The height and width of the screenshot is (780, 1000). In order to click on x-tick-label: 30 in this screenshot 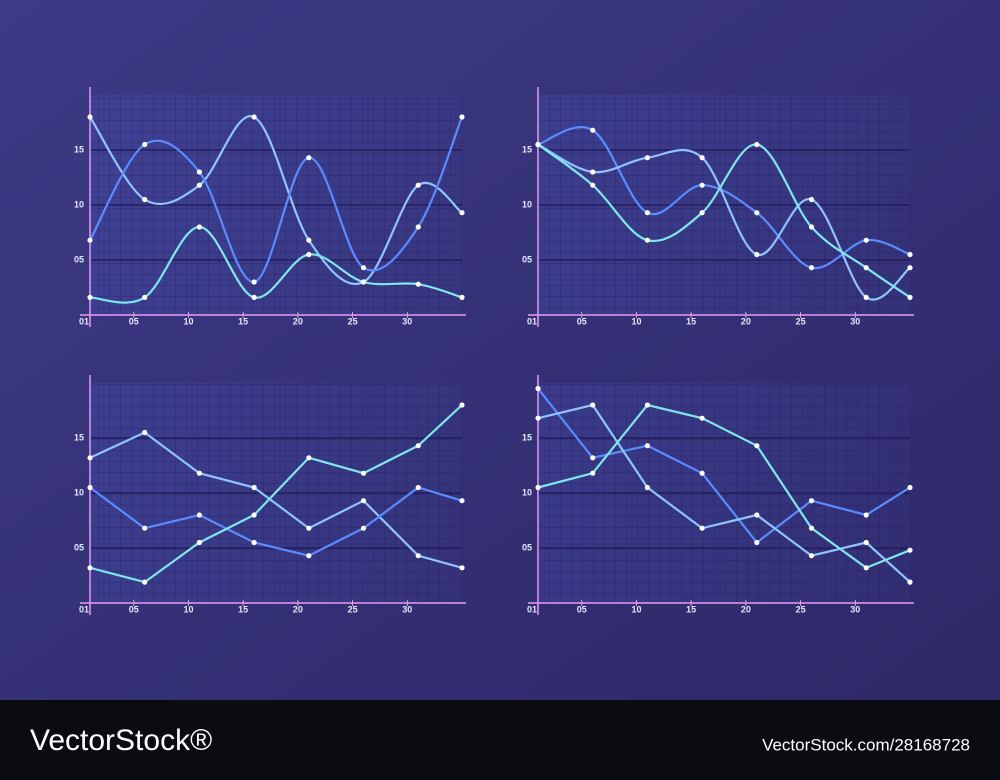, I will do `click(407, 609)`.